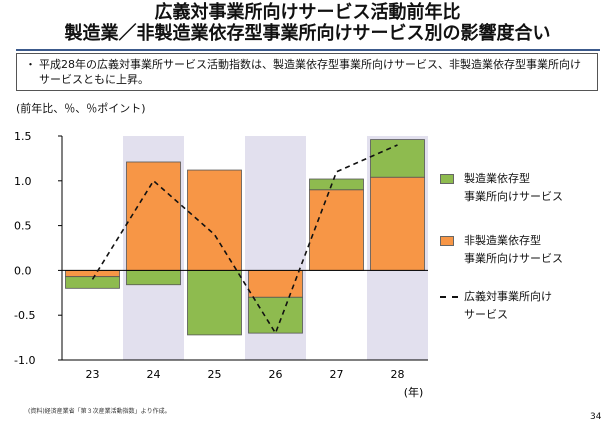 The height and width of the screenshot is (426, 615). Describe the element at coordinates (447, 241) in the screenshot. I see `legend-swatch-non-manufacturing` at that location.